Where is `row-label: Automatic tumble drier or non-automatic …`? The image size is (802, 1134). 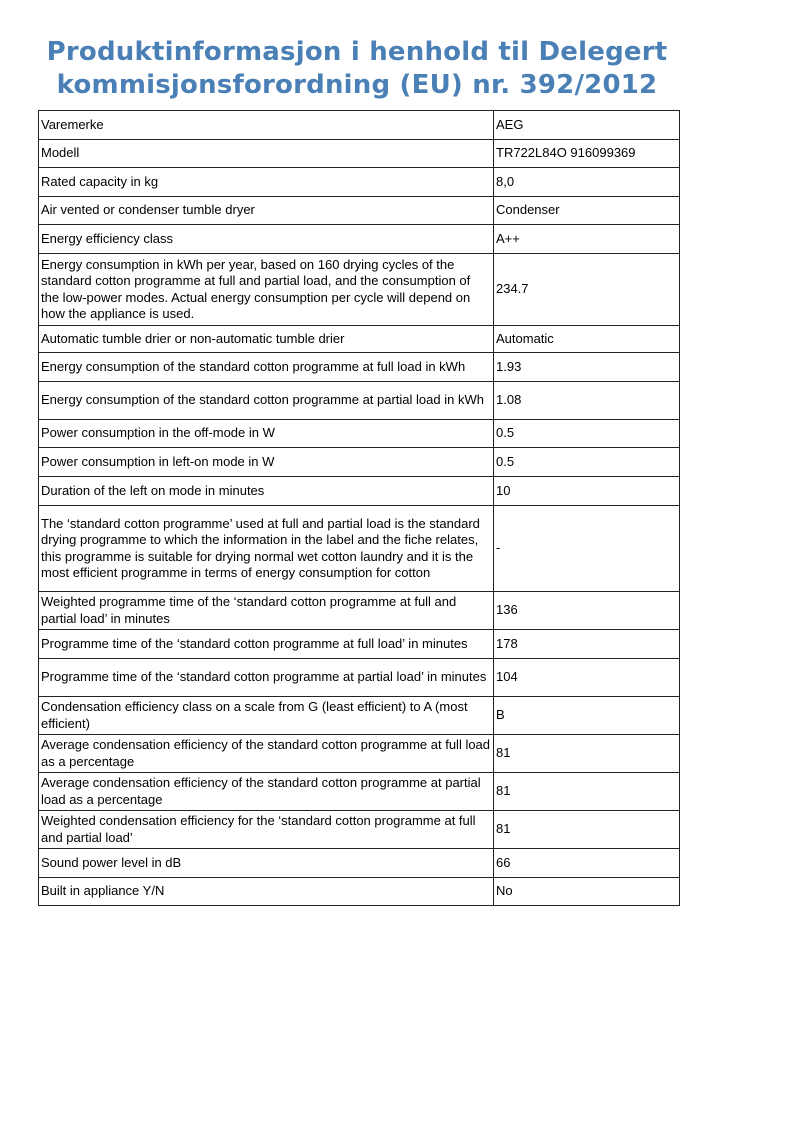 row-label: Automatic tumble drier or non-automatic … is located at coordinates (266, 339).